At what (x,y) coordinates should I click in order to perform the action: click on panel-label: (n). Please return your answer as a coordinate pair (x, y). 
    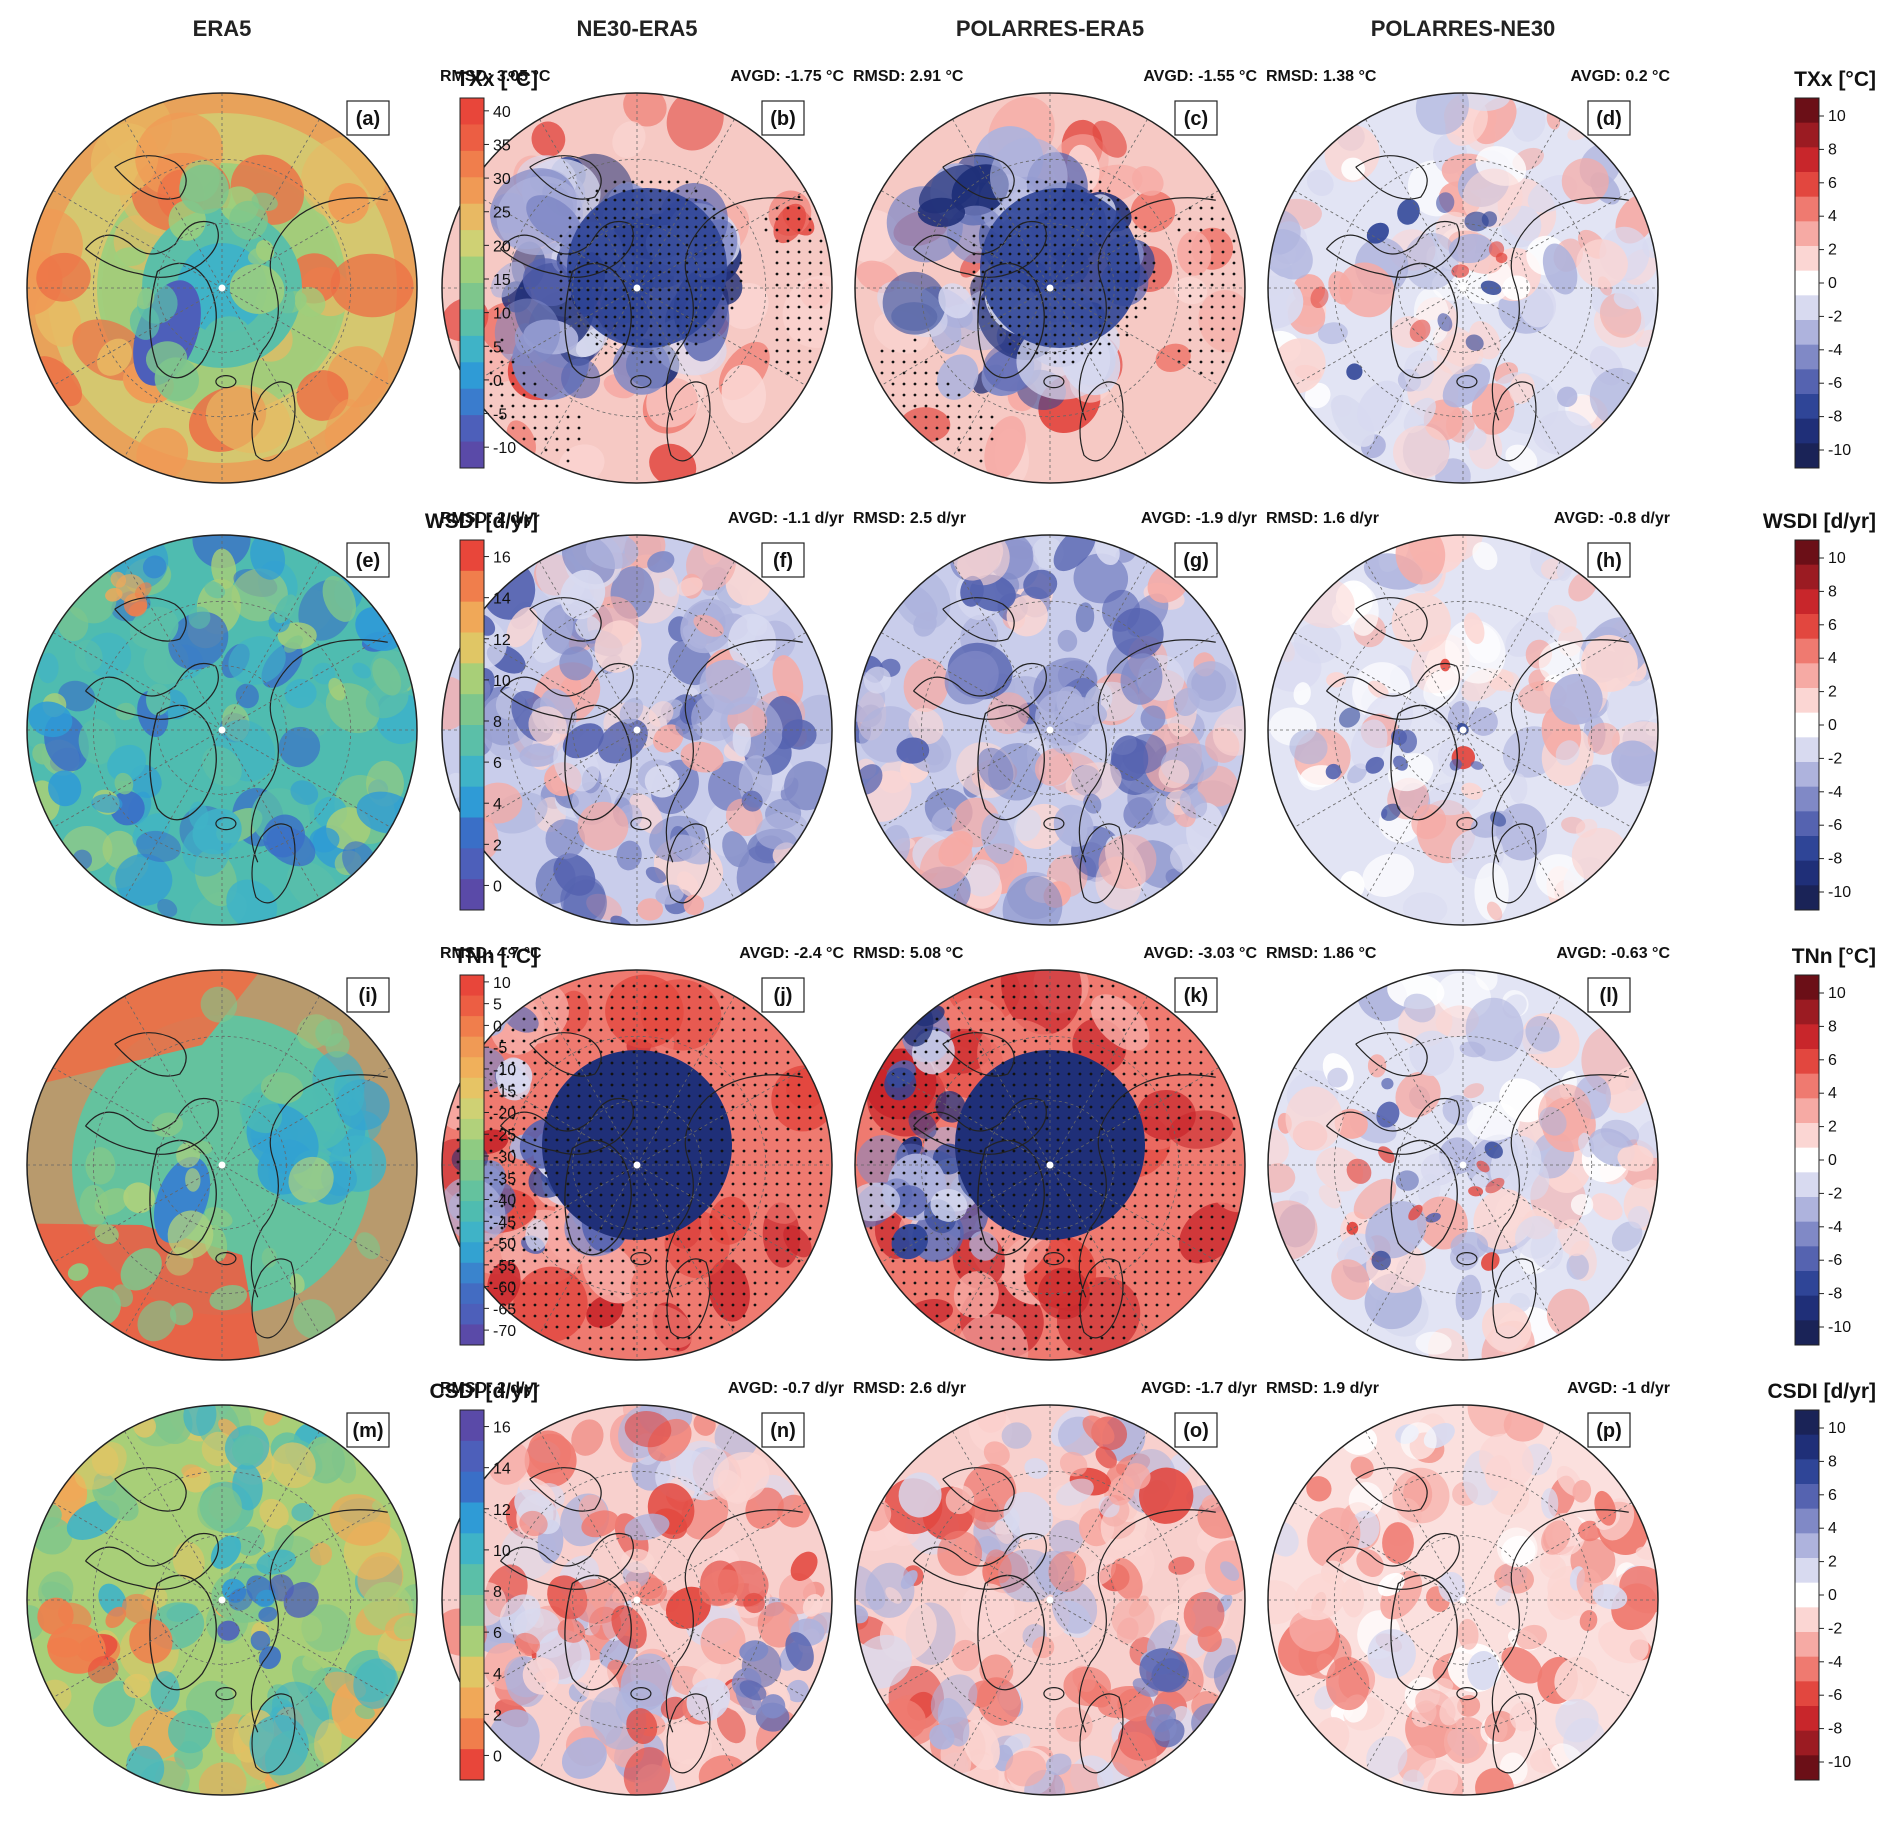
    Looking at the image, I should click on (783, 1430).